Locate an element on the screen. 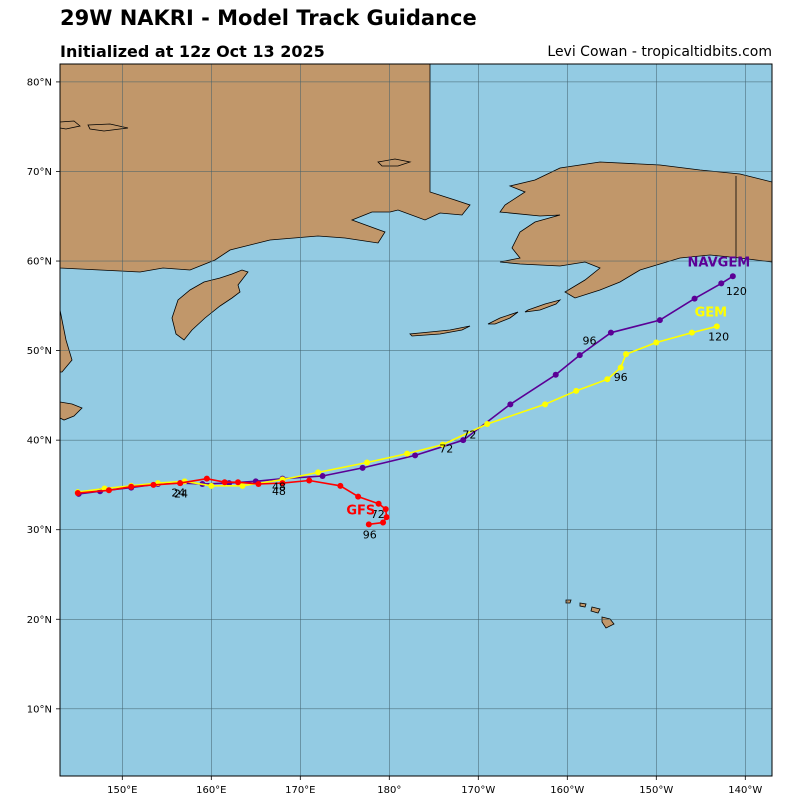 Image resolution: width=800 pixels, height=800 pixels. lon-tick-label: 160°W is located at coordinates (567, 790).